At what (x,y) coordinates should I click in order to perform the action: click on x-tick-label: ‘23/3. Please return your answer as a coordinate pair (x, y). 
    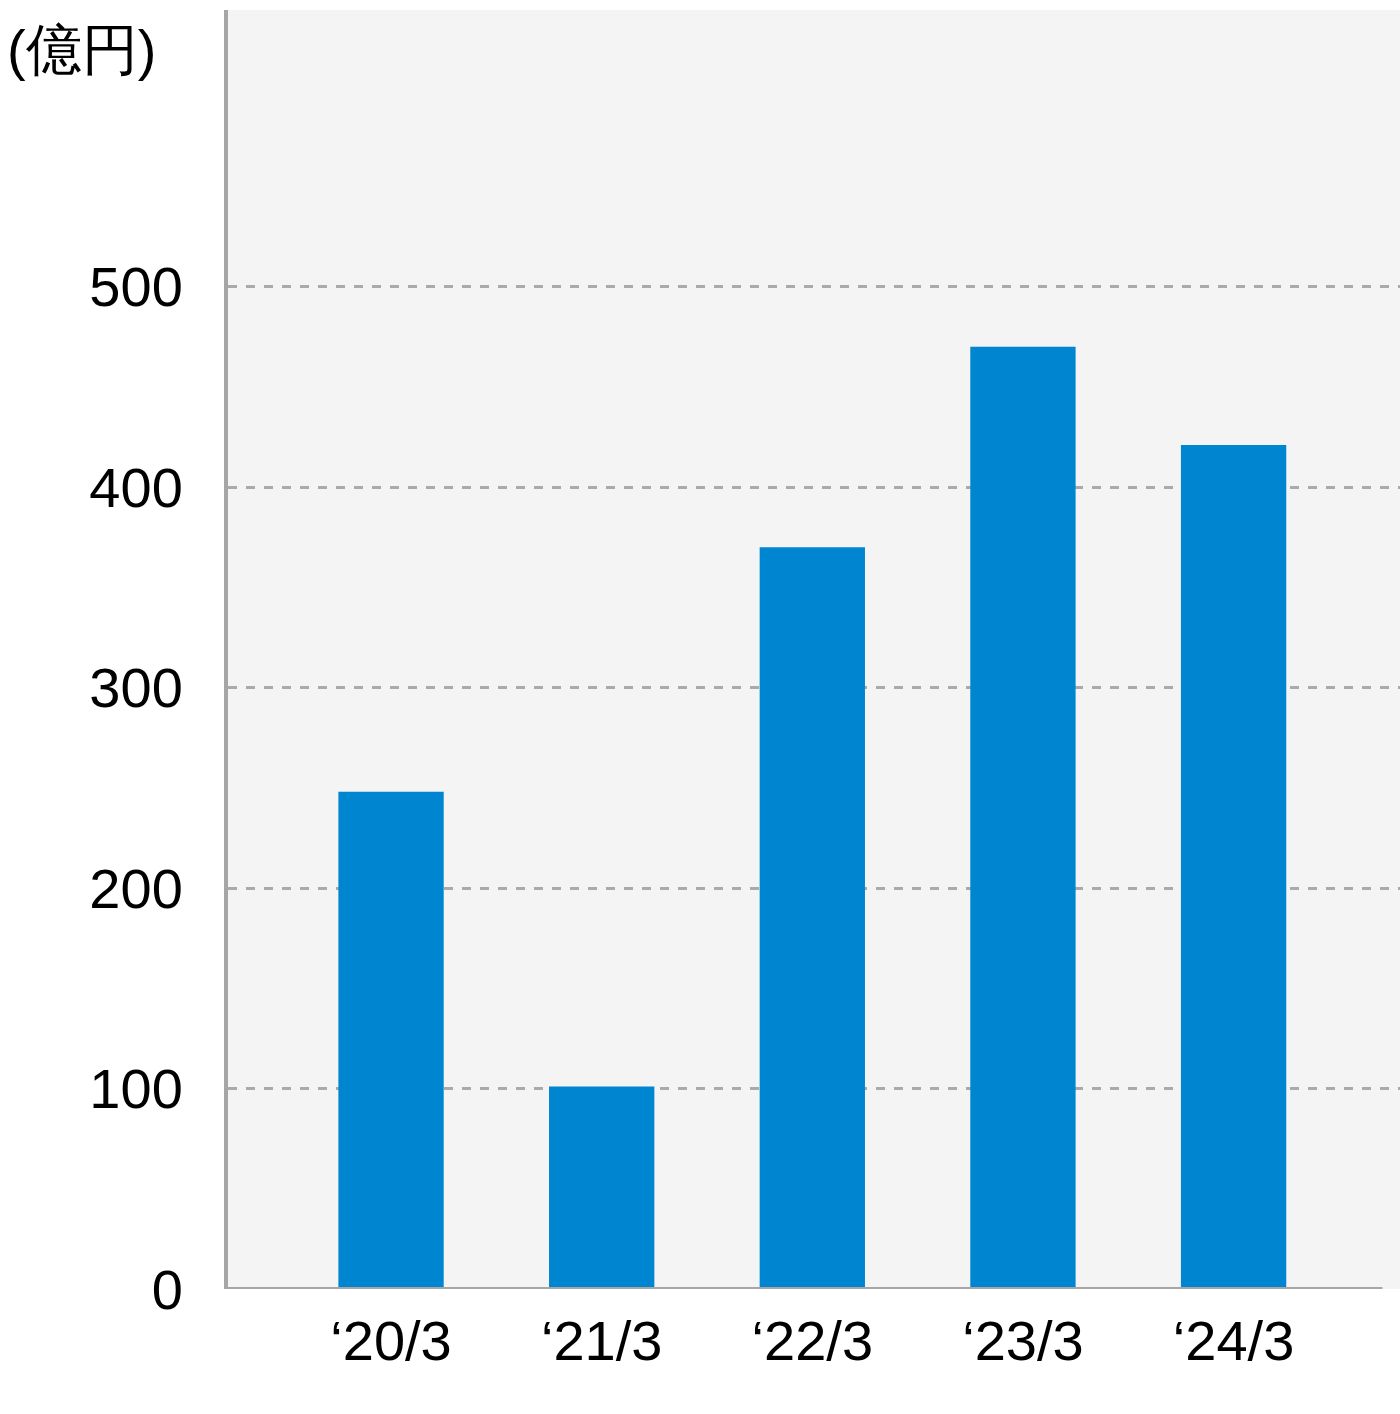
    Looking at the image, I should click on (1023, 1340).